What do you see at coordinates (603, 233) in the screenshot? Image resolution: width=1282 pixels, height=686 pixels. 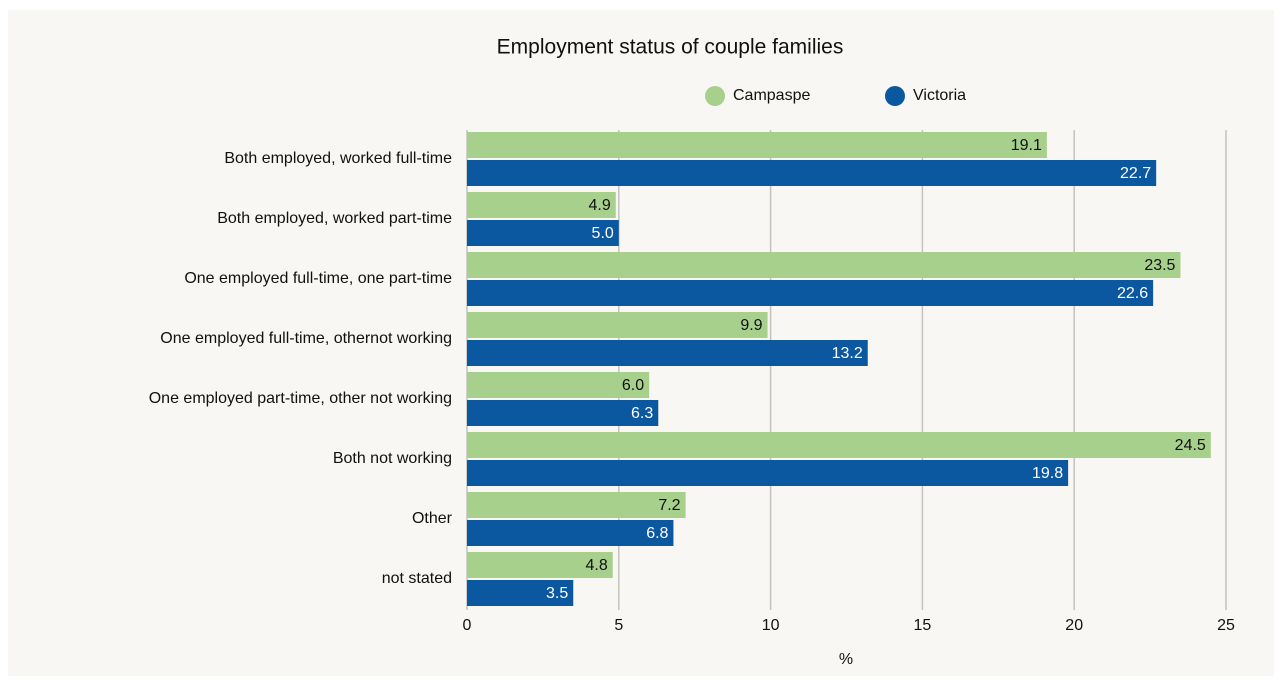 I see `data-label: 5.0` at bounding box center [603, 233].